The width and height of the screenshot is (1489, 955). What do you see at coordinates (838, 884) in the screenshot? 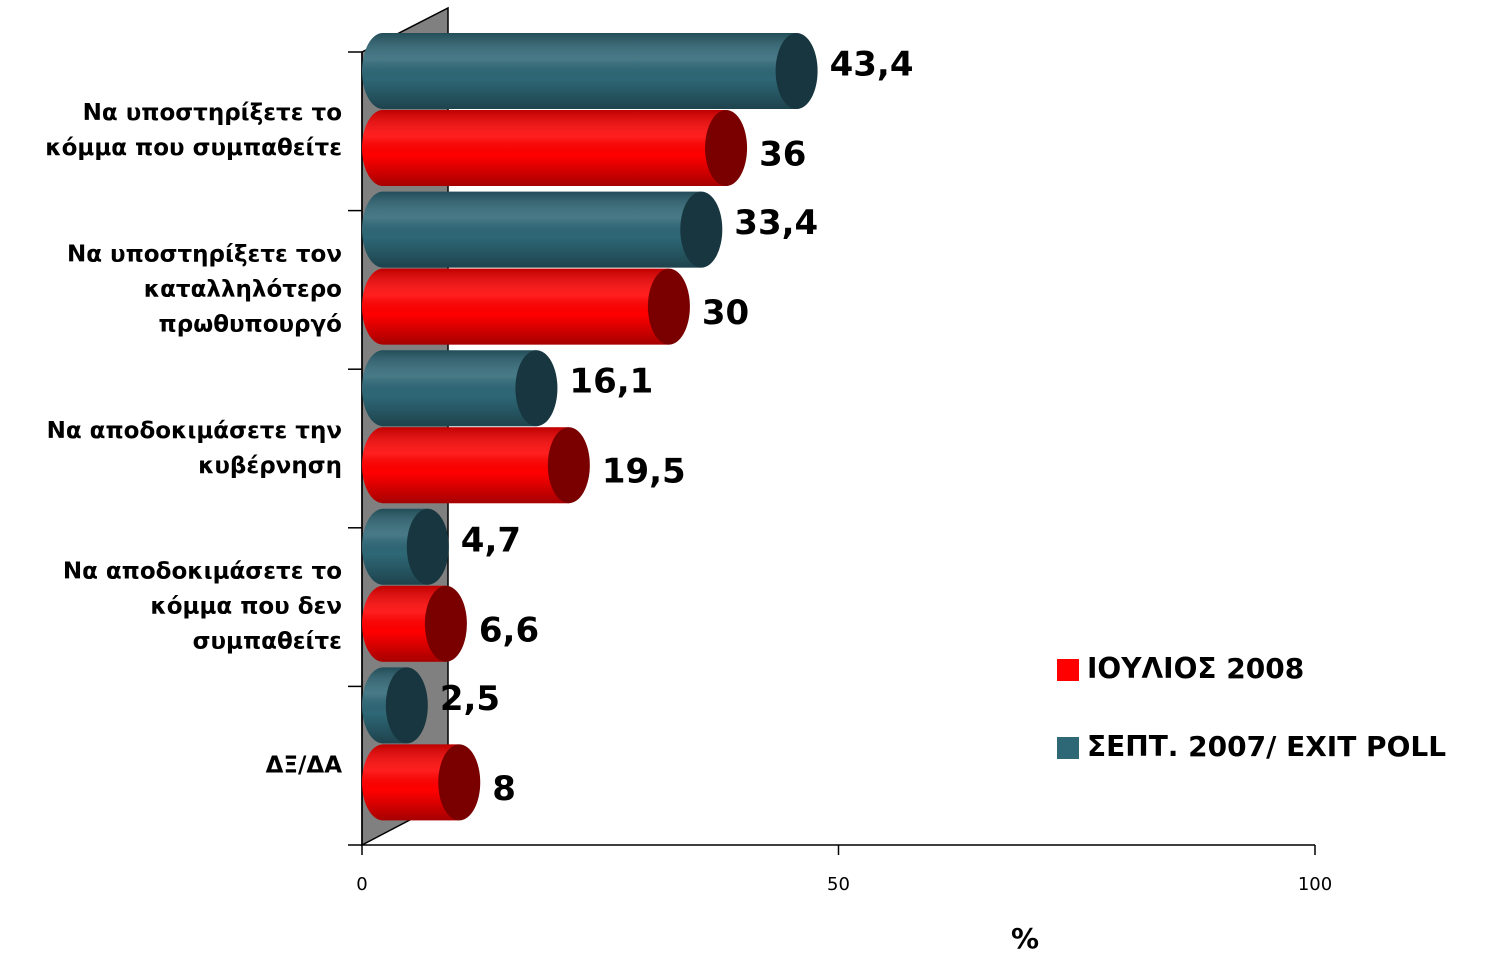
I see `x-tick-label: 50` at bounding box center [838, 884].